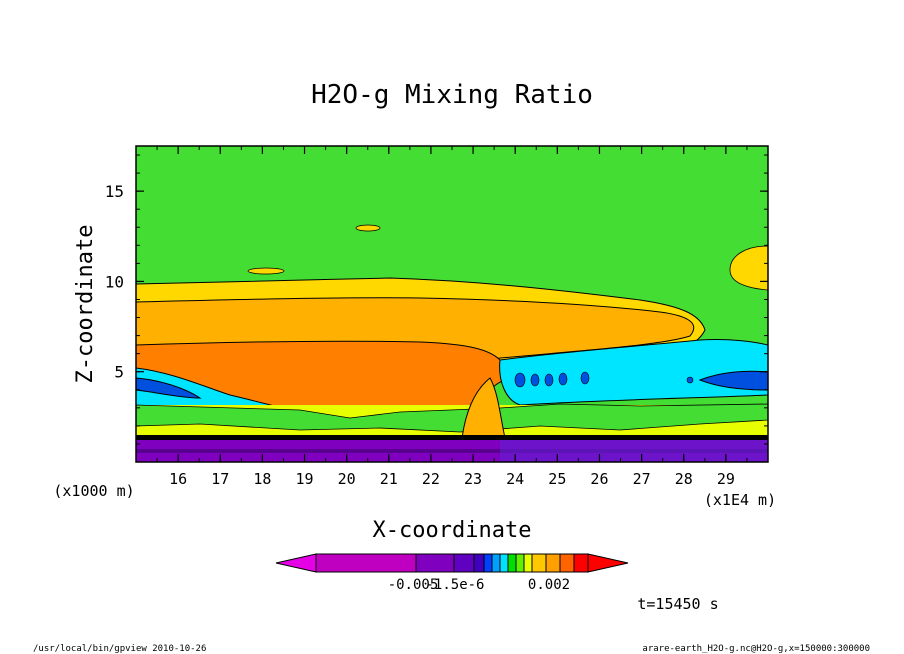 This screenshot has width=904, height=654. Describe the element at coordinates (452, 451) in the screenshot. I see `layer-surface-band` at that location.